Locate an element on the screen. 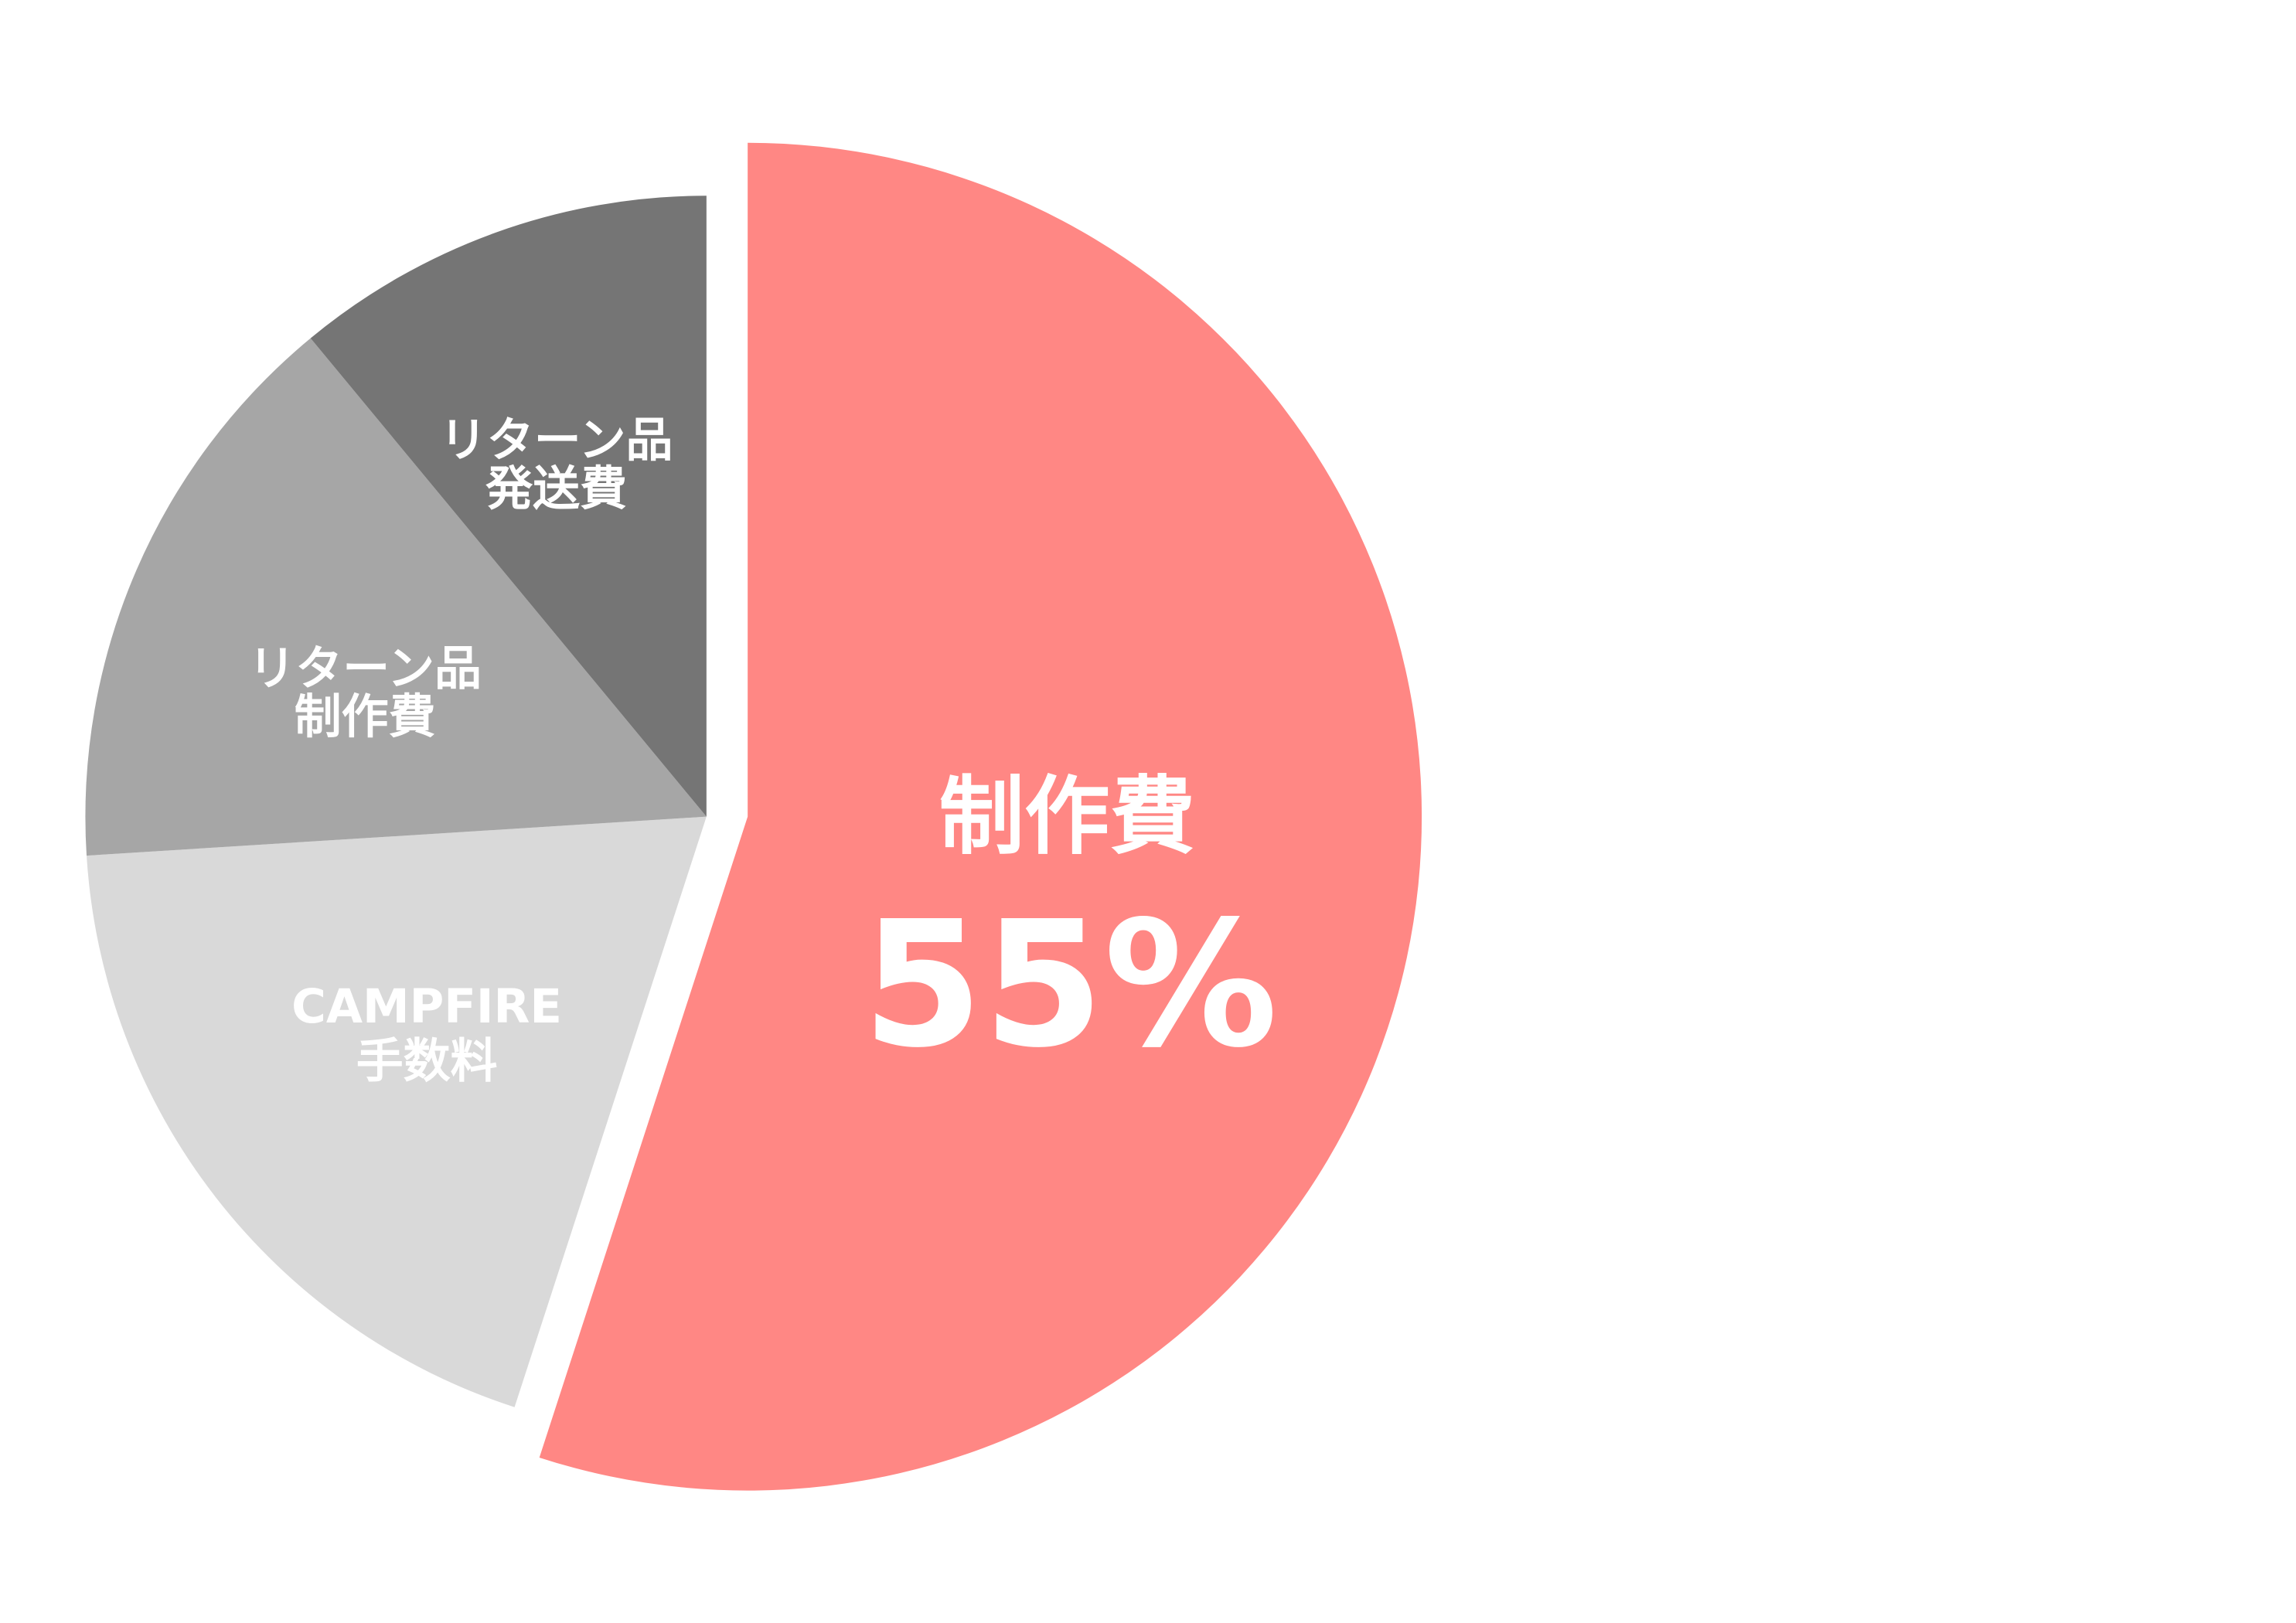 Image resolution: width=2296 pixels, height=1623 pixels. slice-label-production-line1: 制作費 is located at coordinates (1067, 817).